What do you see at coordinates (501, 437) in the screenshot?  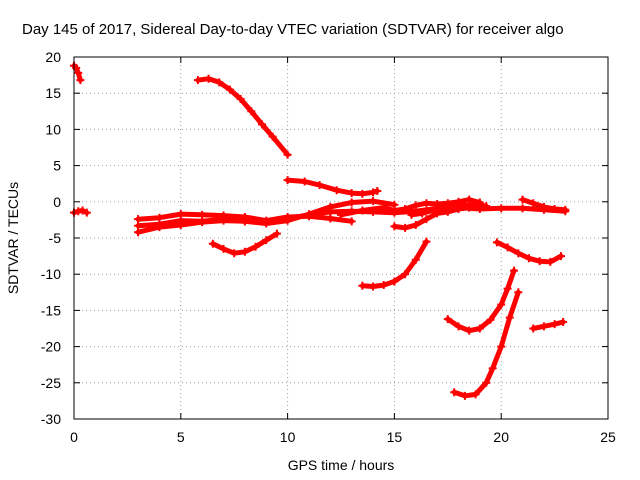 I see `x-tick-label: 20` at bounding box center [501, 437].